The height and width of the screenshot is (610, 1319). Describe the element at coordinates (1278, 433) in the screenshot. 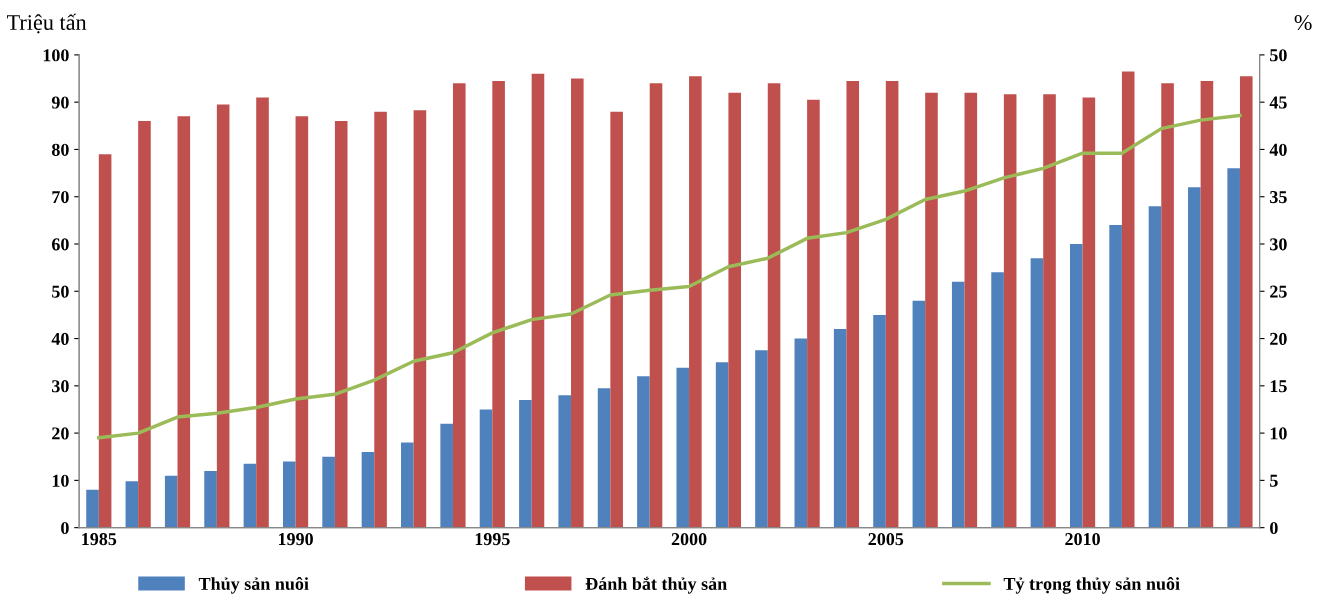

I see `y2-tick-label: 10` at that location.